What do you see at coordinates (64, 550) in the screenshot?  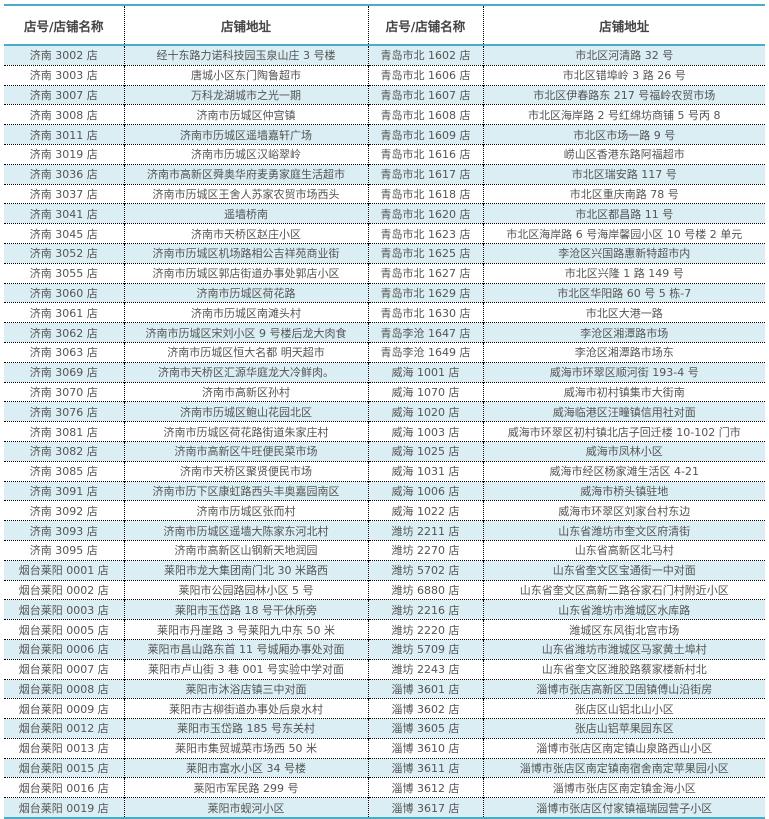 I see `store-name-cell: 济南 3095 店` at bounding box center [64, 550].